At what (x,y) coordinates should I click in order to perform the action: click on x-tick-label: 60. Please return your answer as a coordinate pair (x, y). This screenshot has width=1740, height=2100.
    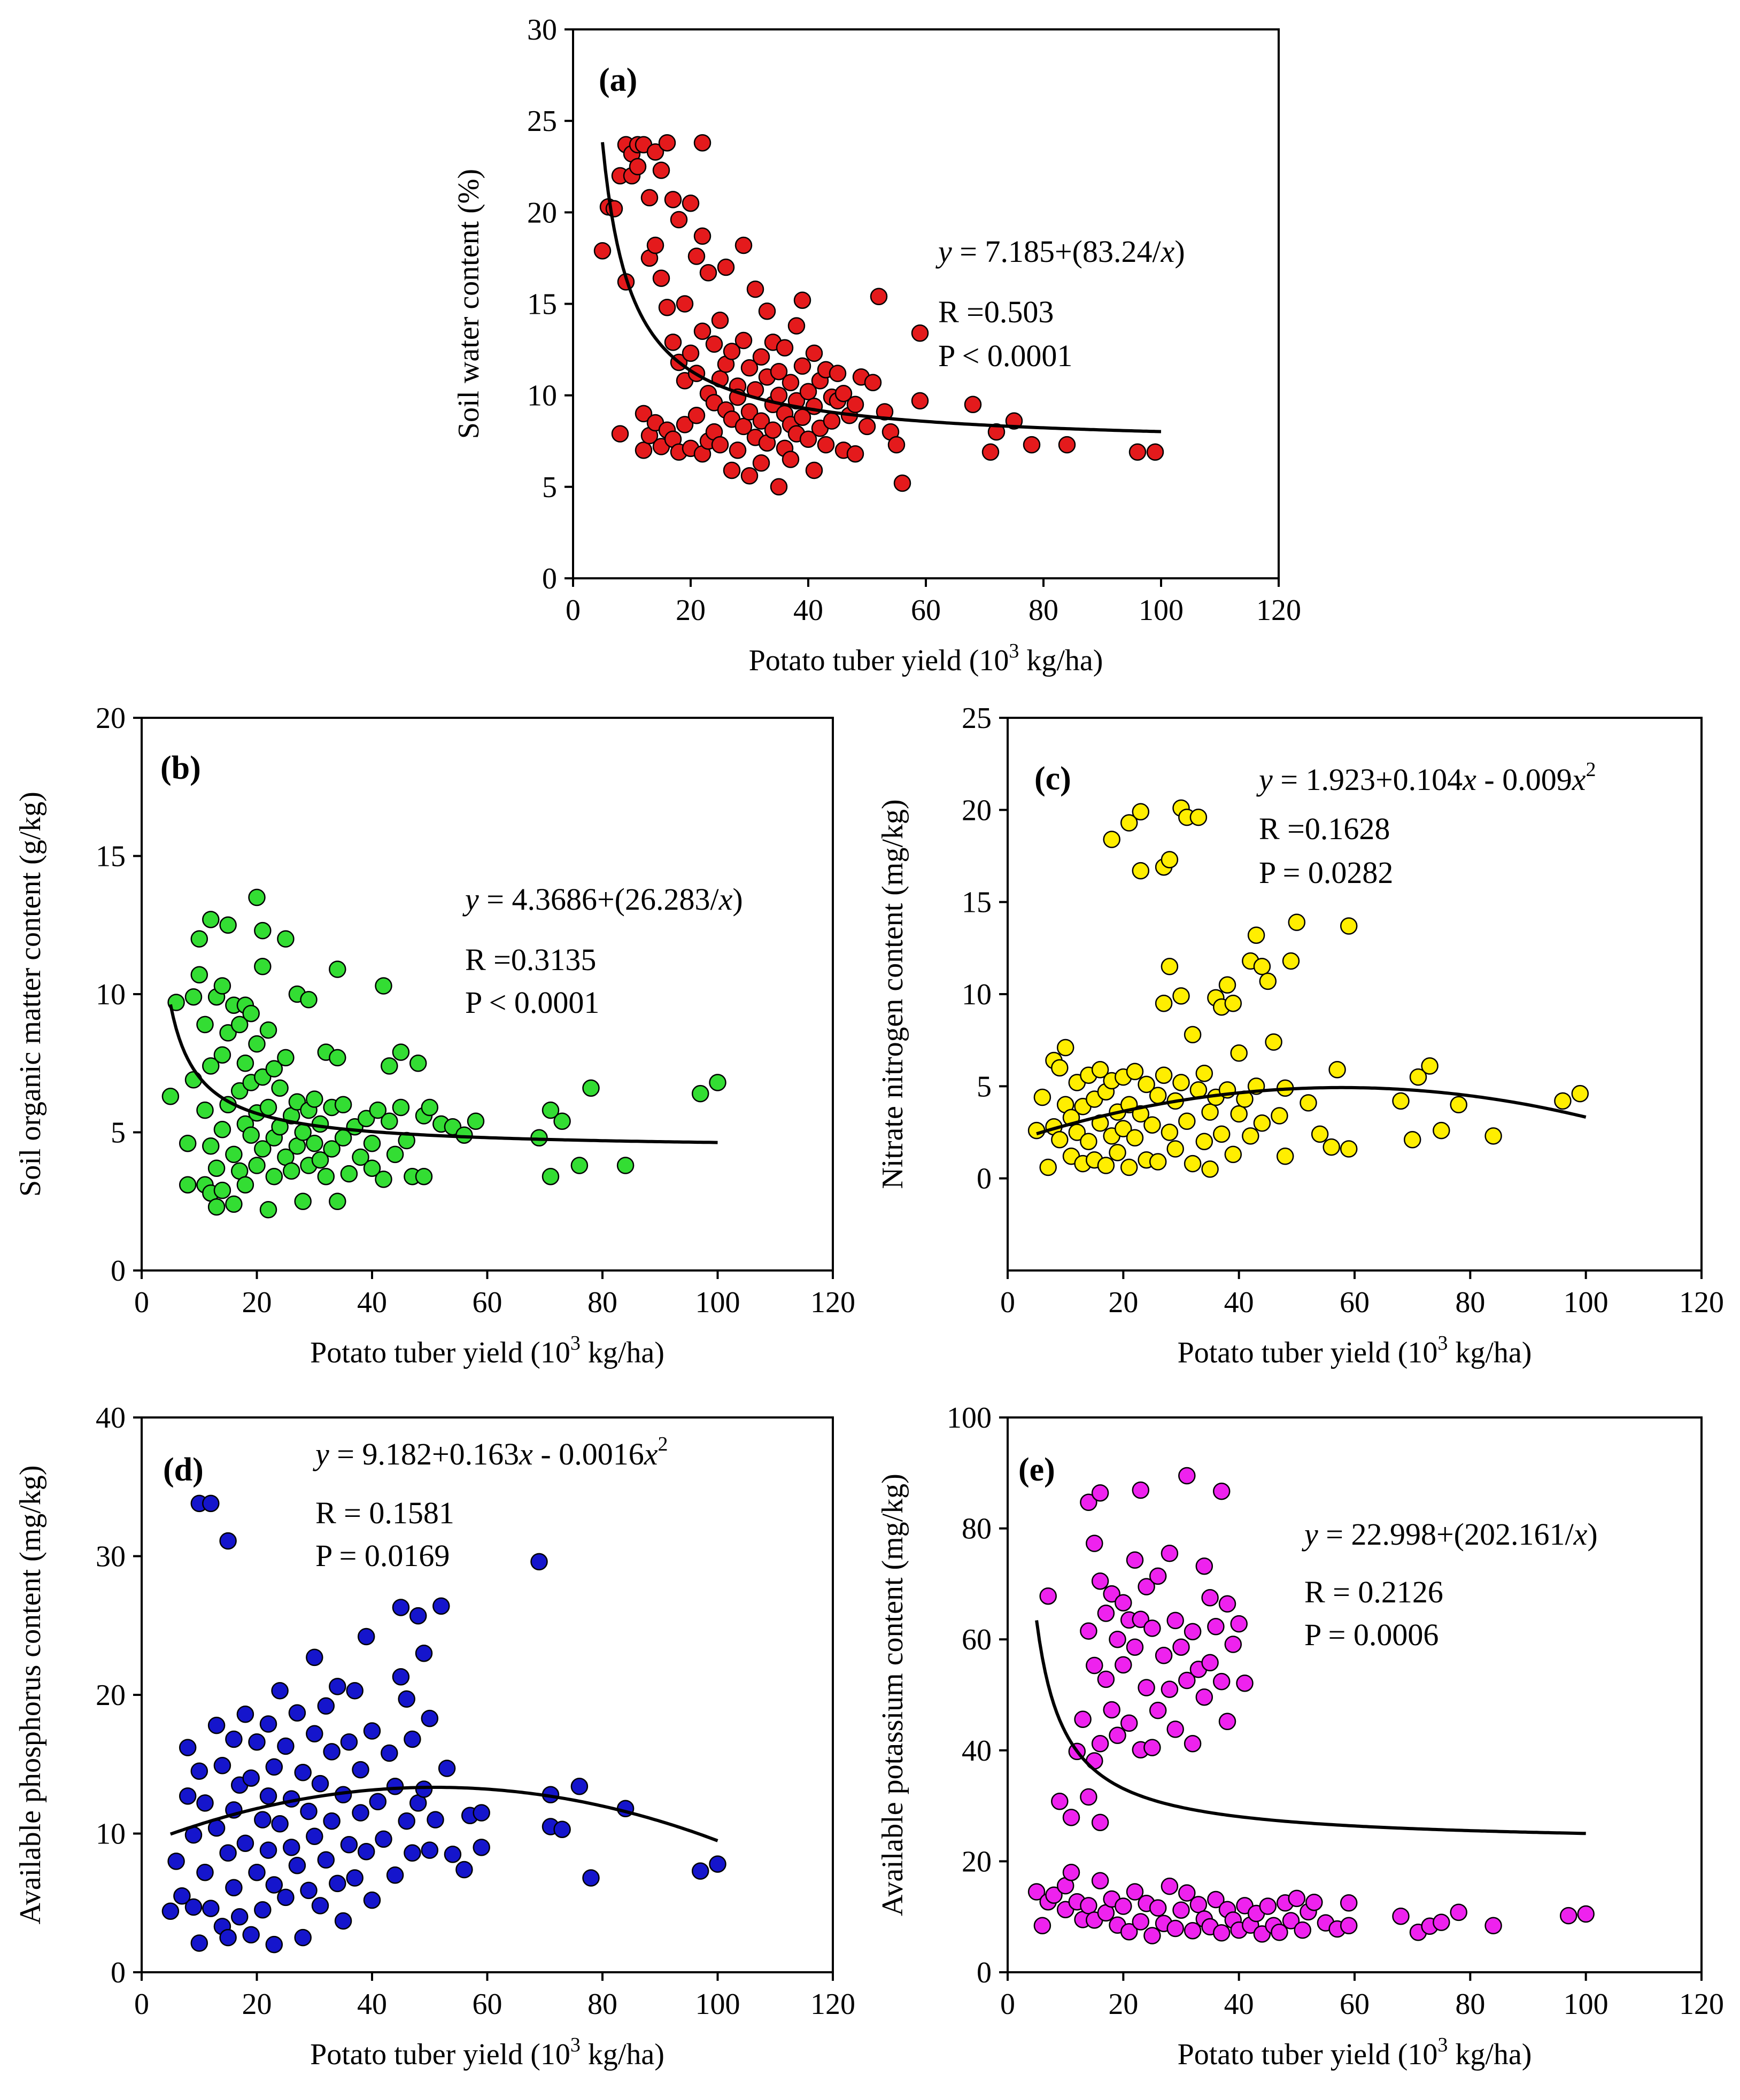
    Looking at the image, I should click on (926, 610).